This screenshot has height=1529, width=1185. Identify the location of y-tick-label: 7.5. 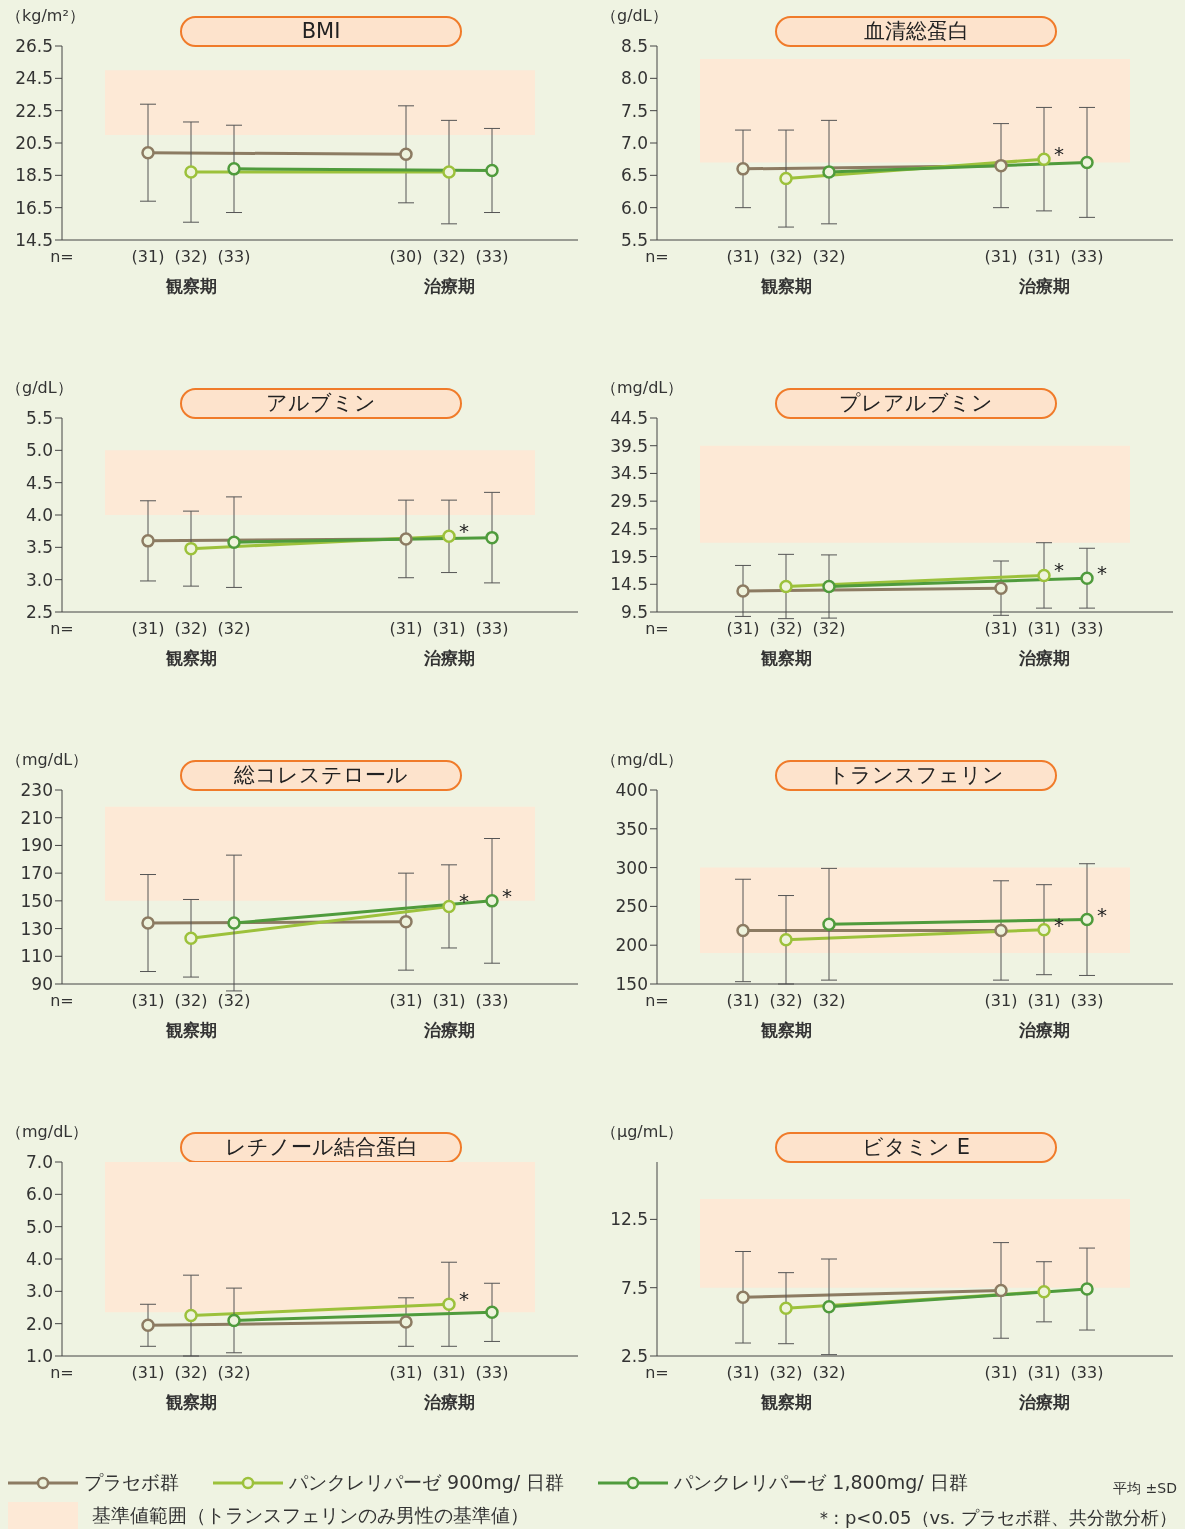
(634, 110).